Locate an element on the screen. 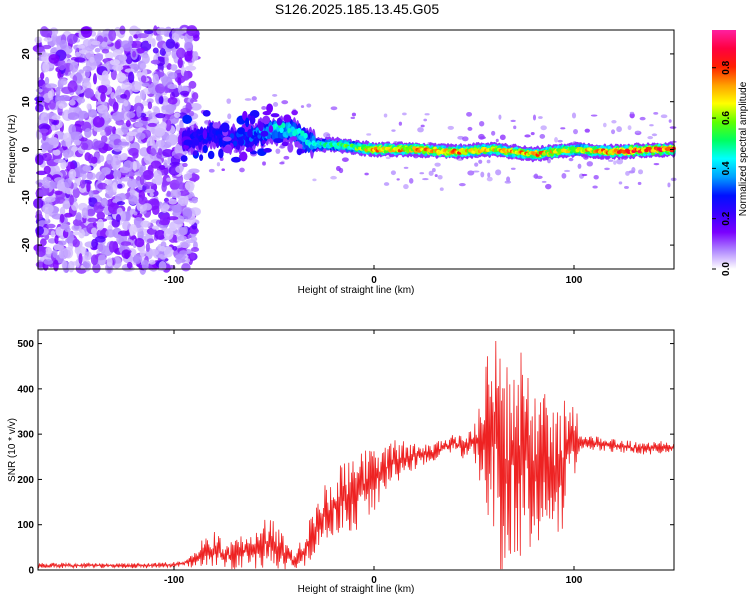  snr-xtick-label: -100 is located at coordinates (174, 580).